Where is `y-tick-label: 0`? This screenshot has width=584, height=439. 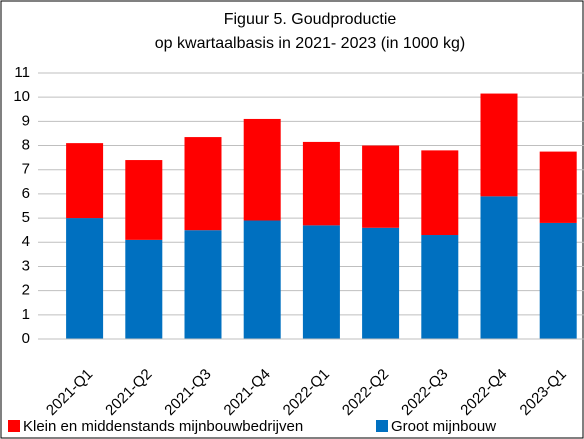
y-tick-label: 0 is located at coordinates (26, 338).